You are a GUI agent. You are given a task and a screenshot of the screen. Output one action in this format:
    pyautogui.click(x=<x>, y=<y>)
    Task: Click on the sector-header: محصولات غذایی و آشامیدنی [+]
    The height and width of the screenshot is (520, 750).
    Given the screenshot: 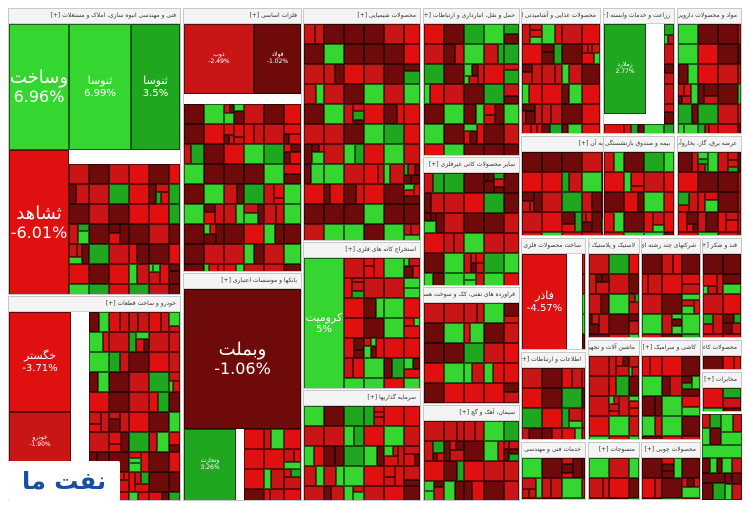 What is the action you would take?
    pyautogui.click(x=561, y=16)
    